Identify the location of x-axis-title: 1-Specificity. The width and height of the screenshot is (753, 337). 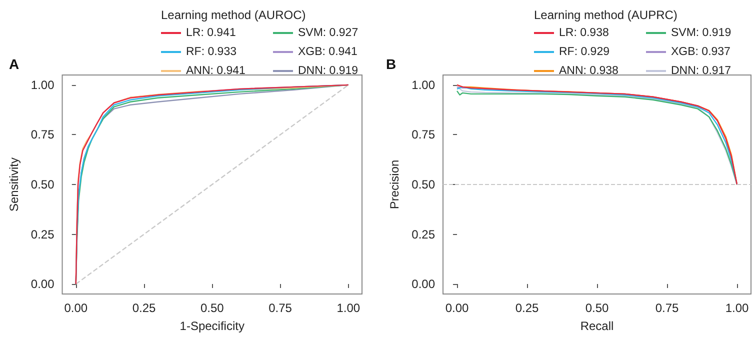
(212, 326).